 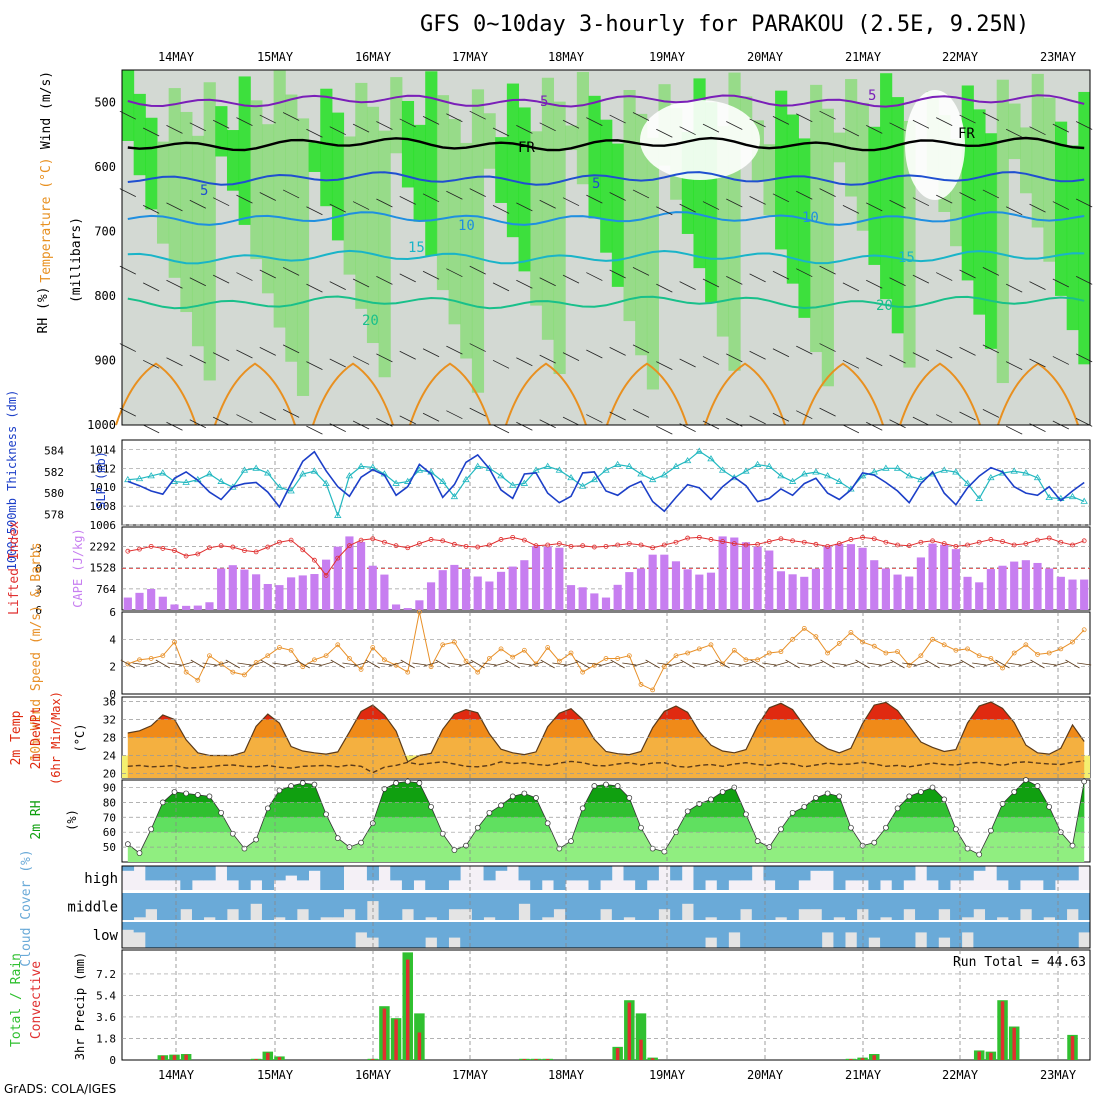 What do you see at coordinates (991, 1056) in the screenshot?
I see `convective-bar` at bounding box center [991, 1056].